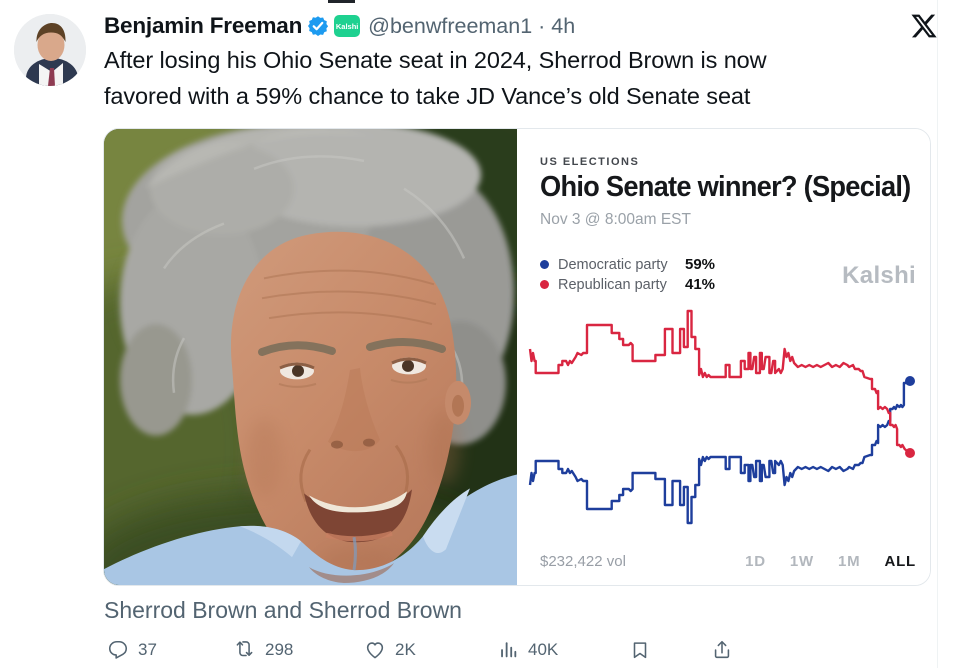 The height and width of the screenshot is (668, 960). I want to click on volume-label: $232,422 vol, so click(583, 561).